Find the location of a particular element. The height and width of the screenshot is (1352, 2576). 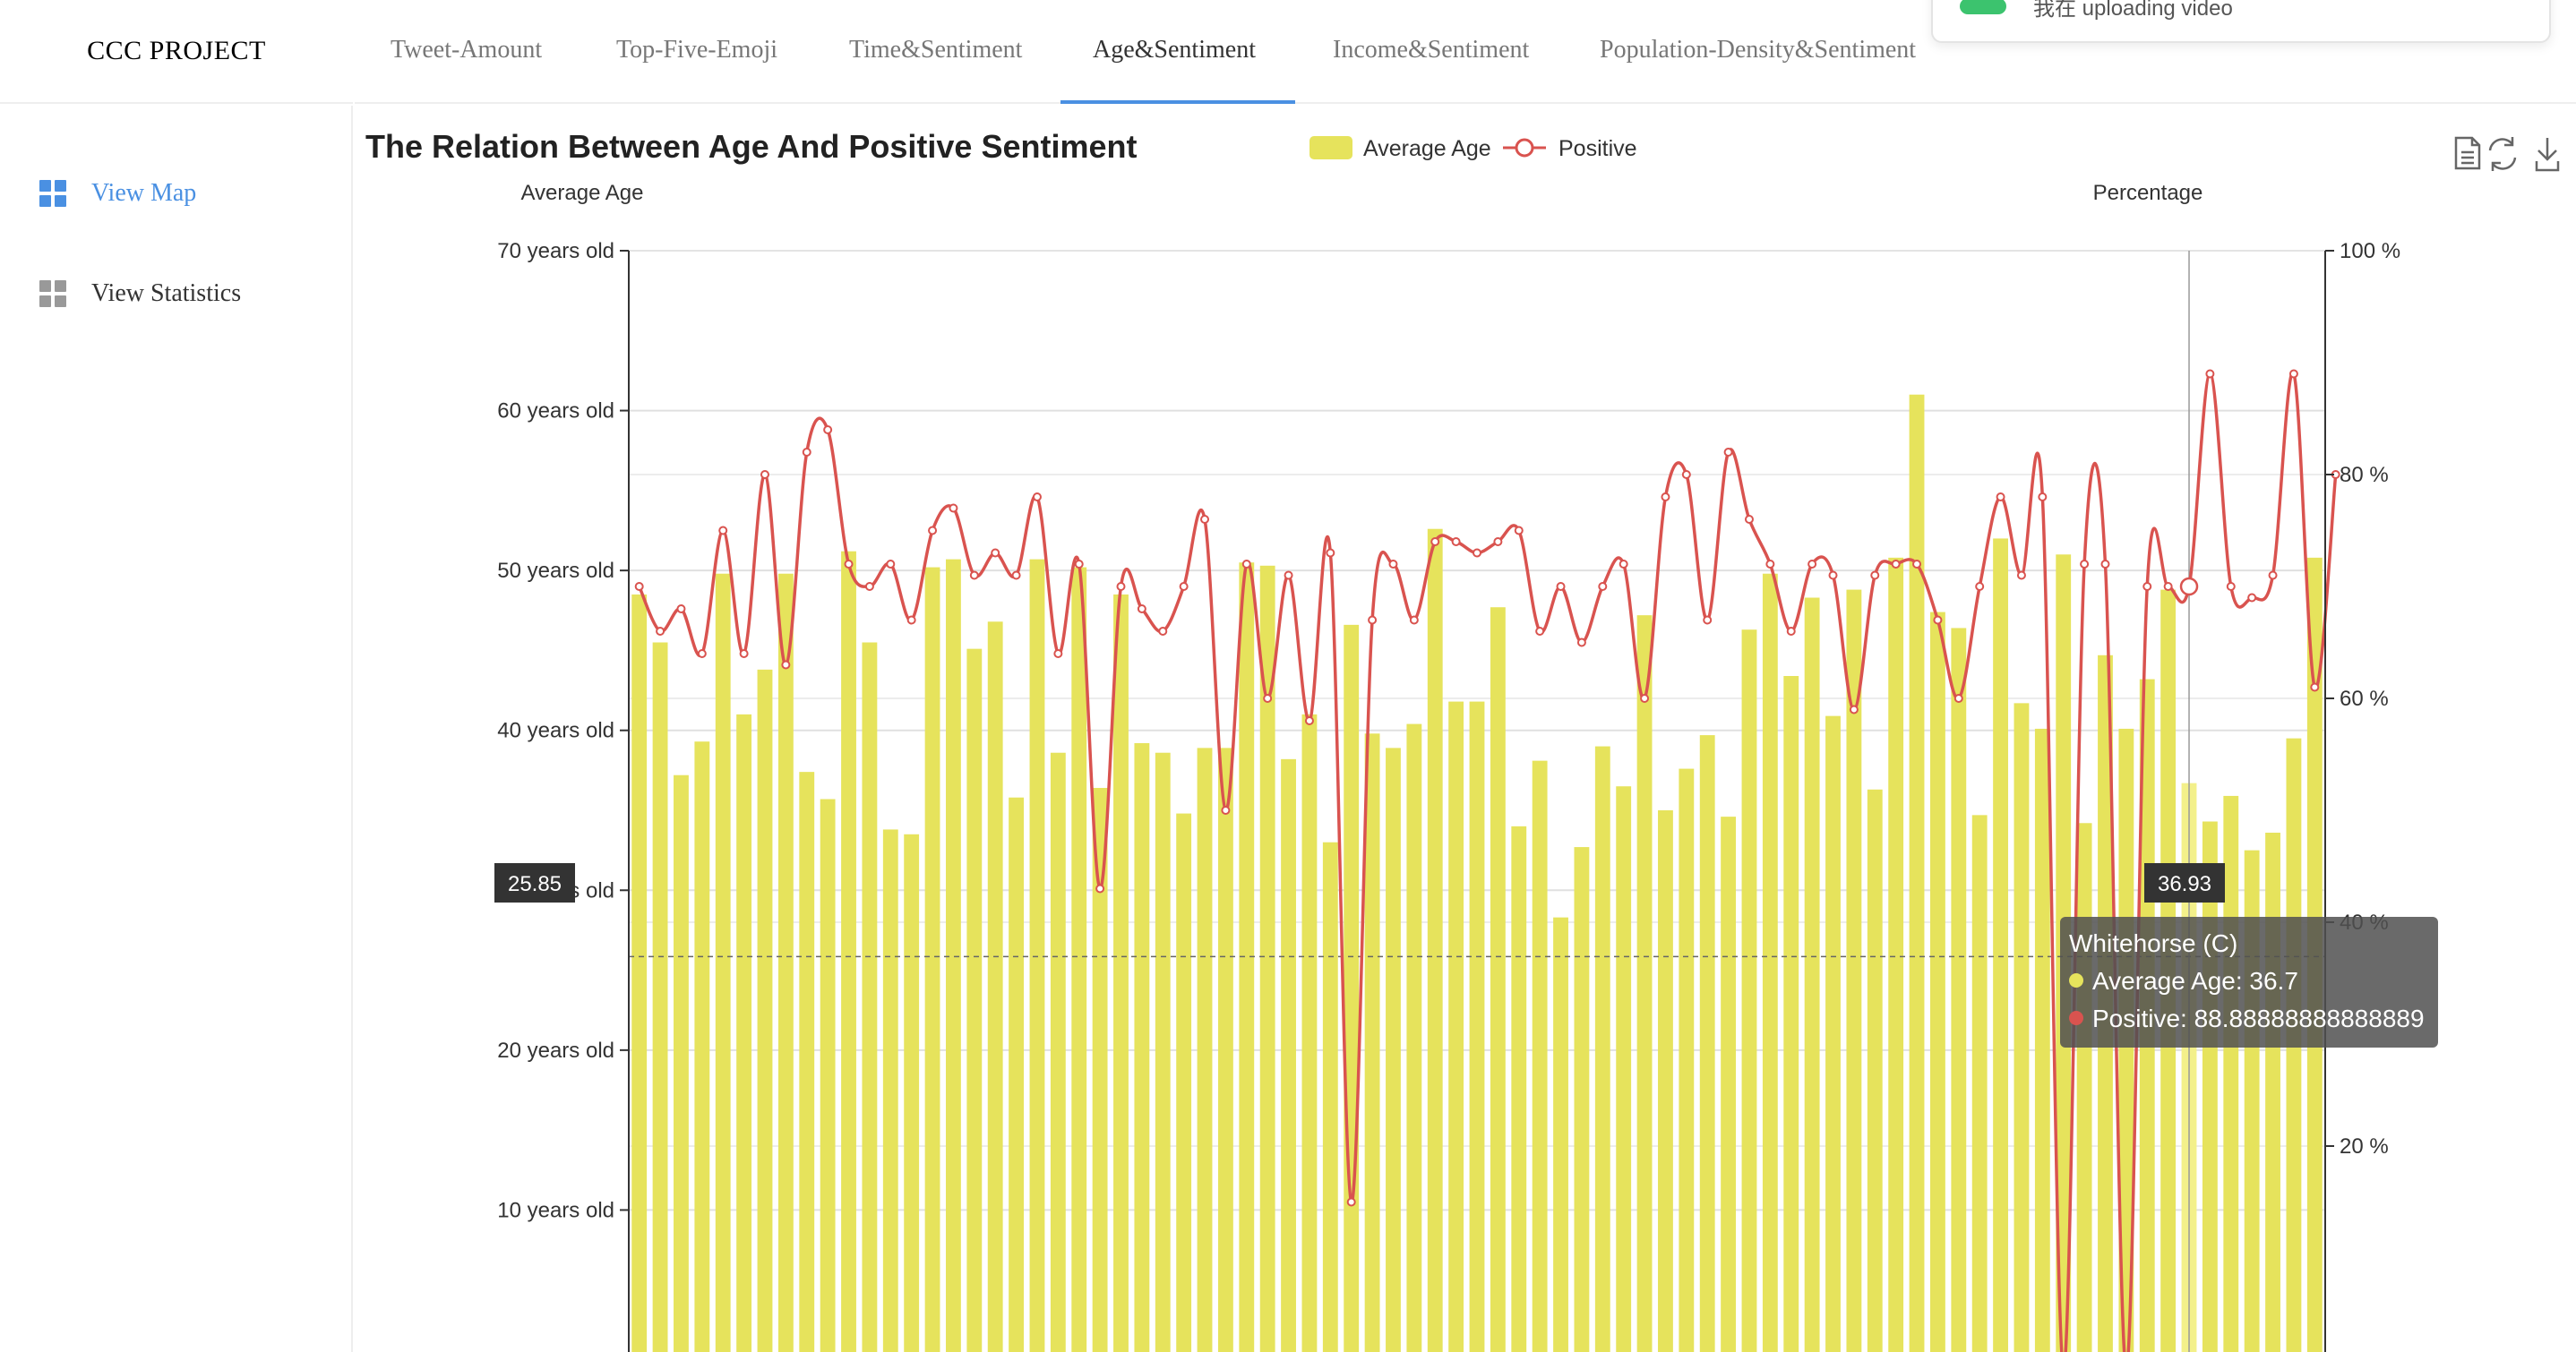

save-image-icon is located at coordinates (2547, 155).